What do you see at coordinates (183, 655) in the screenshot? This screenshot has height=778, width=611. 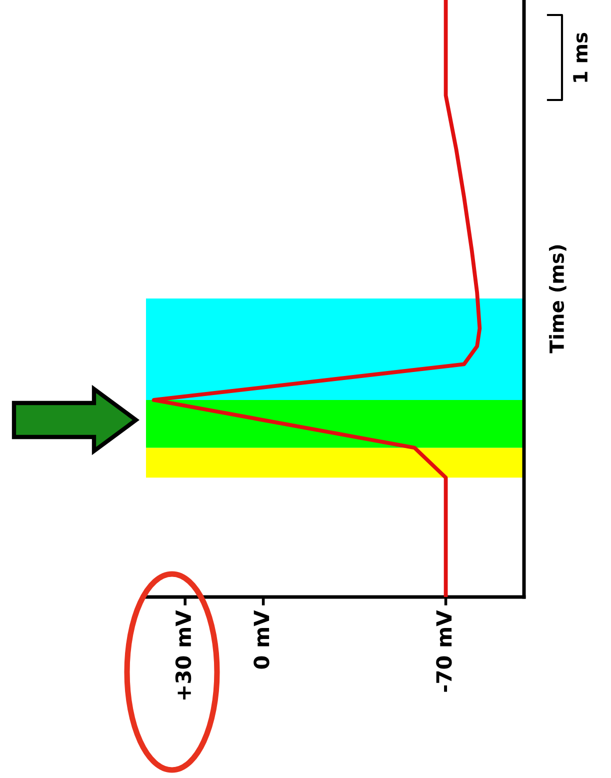 I see `x-tick-label: +30 mV` at bounding box center [183, 655].